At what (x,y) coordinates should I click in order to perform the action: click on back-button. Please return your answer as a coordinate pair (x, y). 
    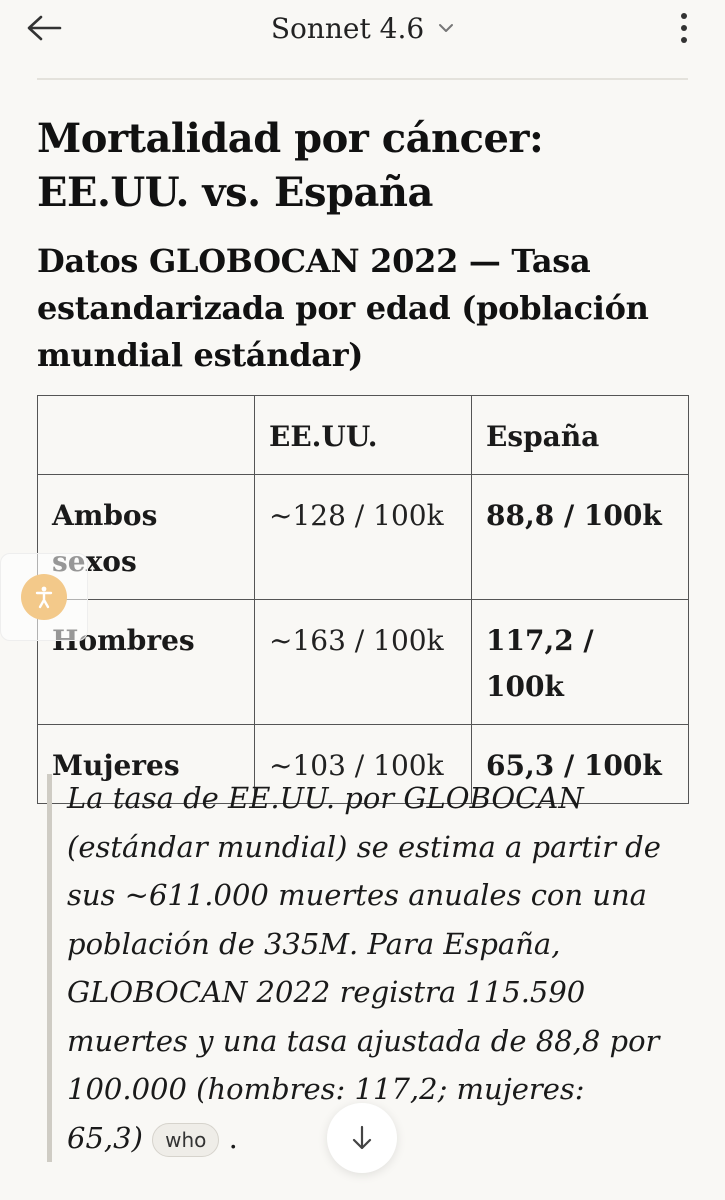
    Looking at the image, I should click on (44, 28).